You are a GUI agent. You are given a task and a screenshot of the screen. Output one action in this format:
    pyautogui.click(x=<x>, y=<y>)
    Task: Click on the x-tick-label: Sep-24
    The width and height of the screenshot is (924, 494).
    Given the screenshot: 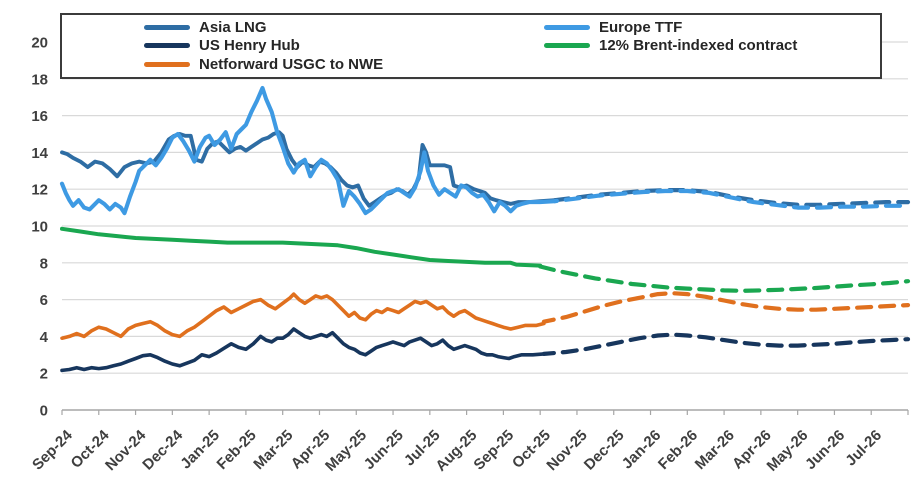 What is the action you would take?
    pyautogui.click(x=52, y=449)
    